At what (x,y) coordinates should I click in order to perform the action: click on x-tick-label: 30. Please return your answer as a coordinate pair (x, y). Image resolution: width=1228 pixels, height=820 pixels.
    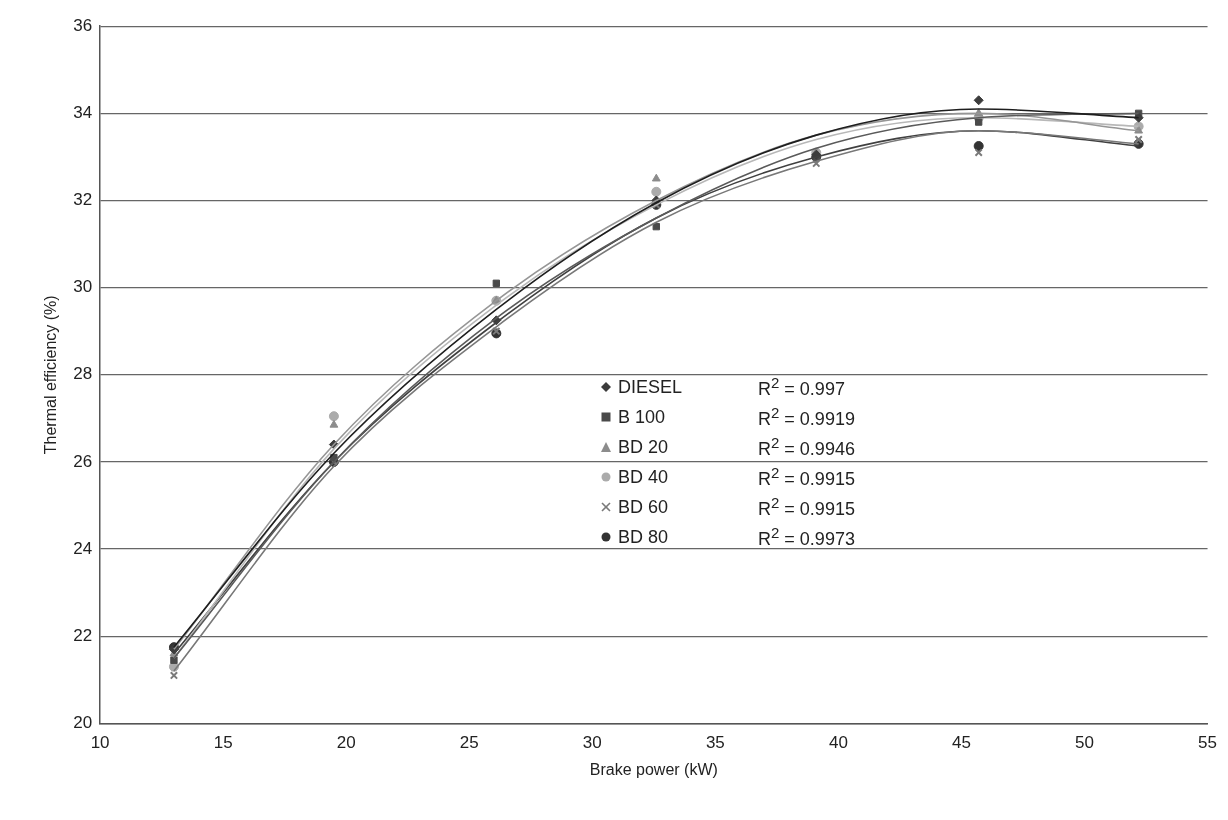
    Looking at the image, I should click on (592, 743).